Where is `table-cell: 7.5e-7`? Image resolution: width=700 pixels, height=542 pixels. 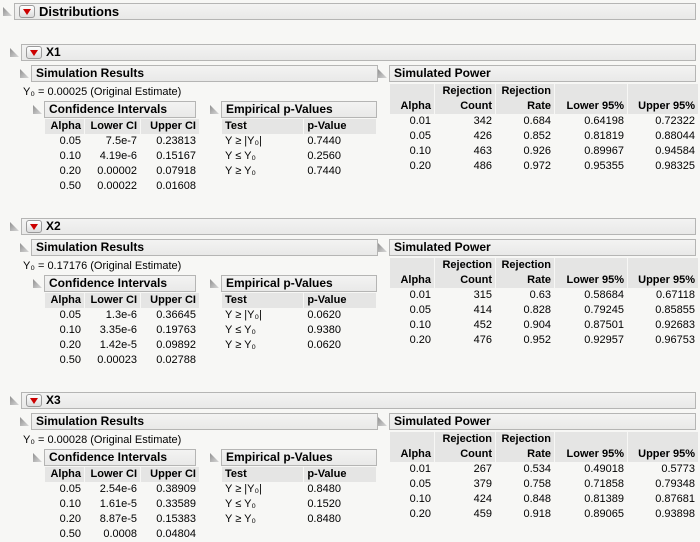 table-cell: 7.5e-7 is located at coordinates (121, 141).